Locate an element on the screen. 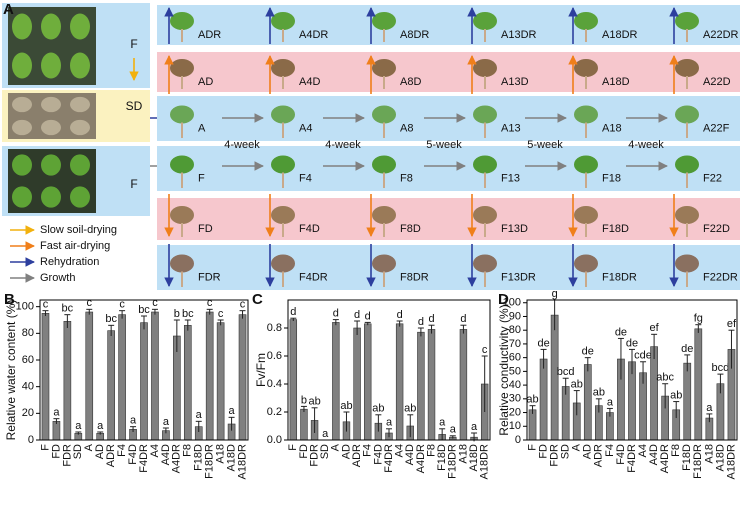  x-tick-label: F is located at coordinates (45, 447).